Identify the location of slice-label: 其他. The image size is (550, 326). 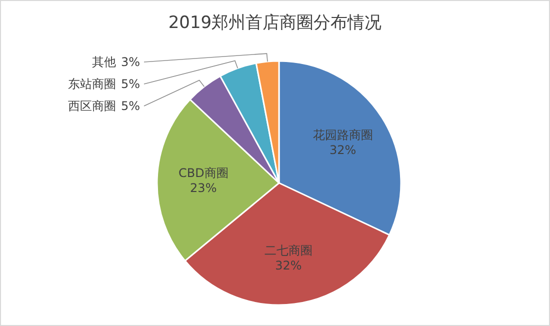
(104, 62).